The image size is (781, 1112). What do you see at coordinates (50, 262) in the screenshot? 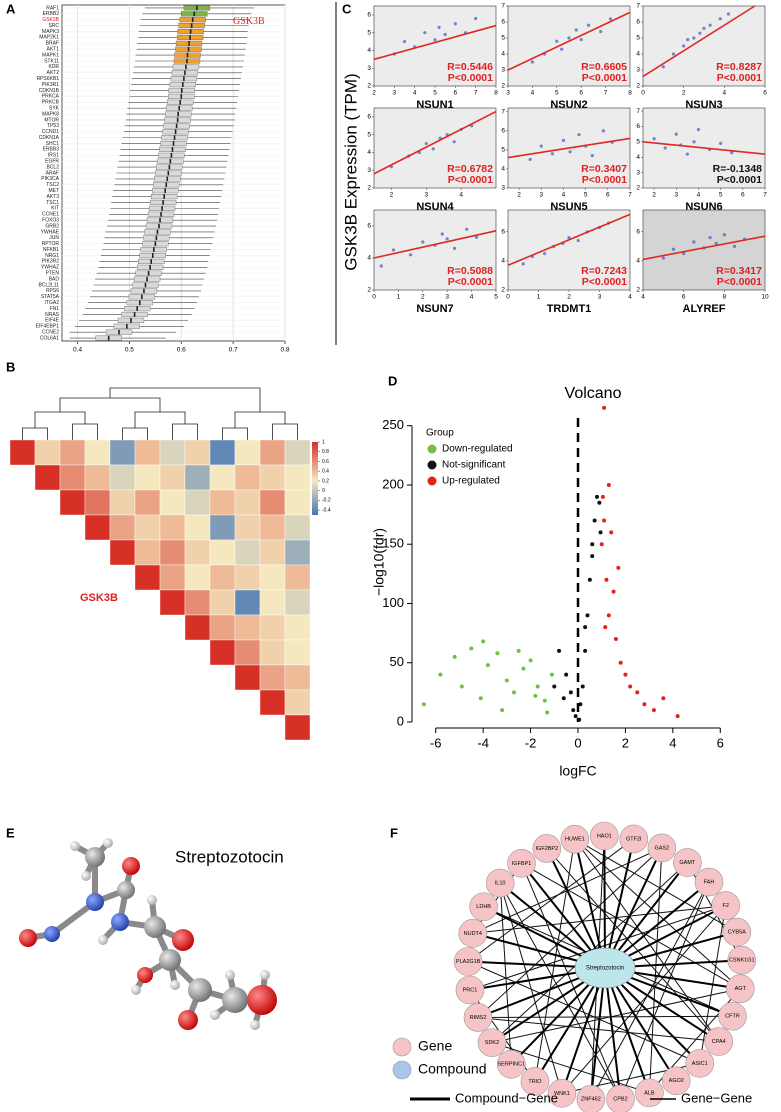
I see `category-label: PIK3R2` at bounding box center [50, 262].